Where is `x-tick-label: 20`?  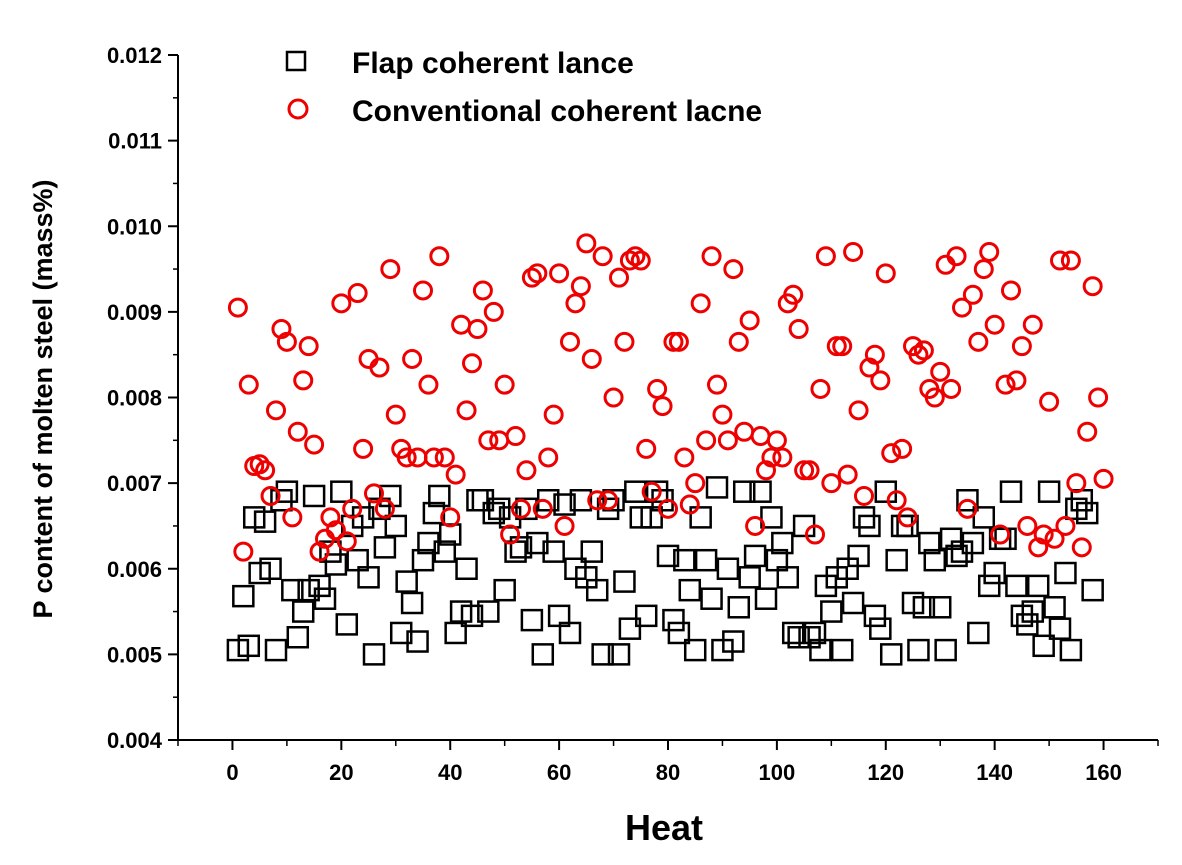
x-tick-label: 20 is located at coordinates (341, 772).